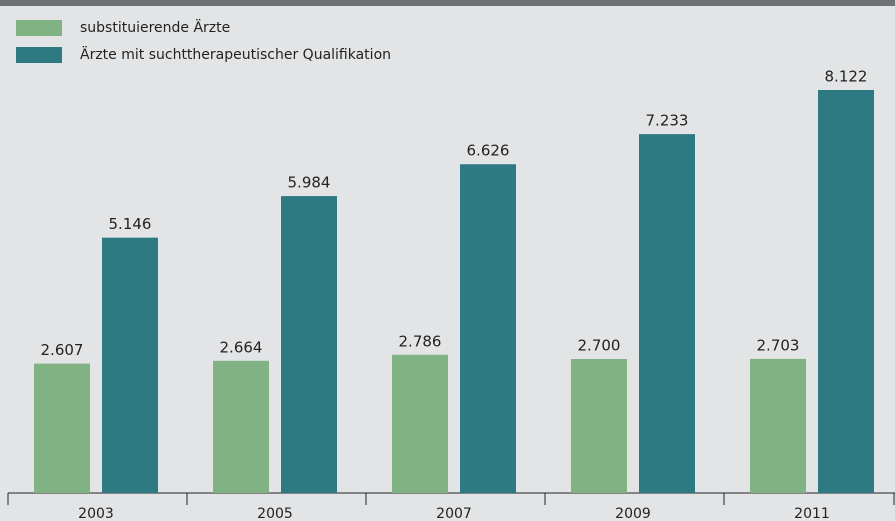  I want to click on x-tick-label: 2011, so click(812, 513).